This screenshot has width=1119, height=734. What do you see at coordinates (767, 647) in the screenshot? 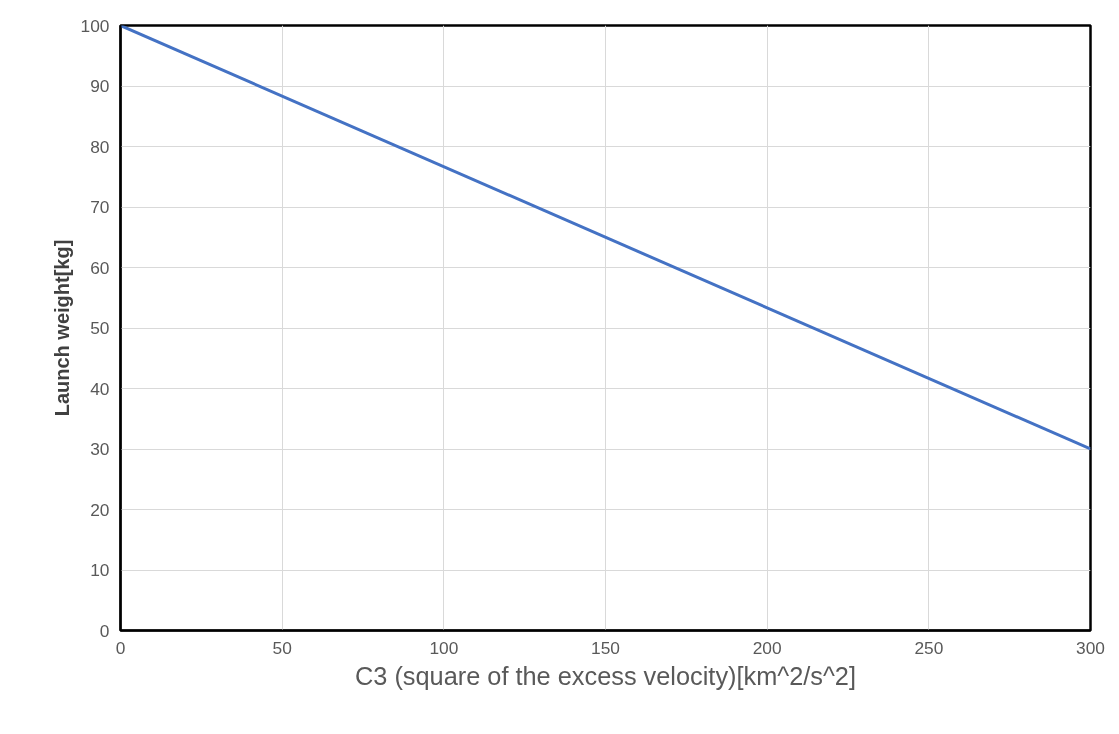
I see `x-tick-label: 200` at bounding box center [767, 647].